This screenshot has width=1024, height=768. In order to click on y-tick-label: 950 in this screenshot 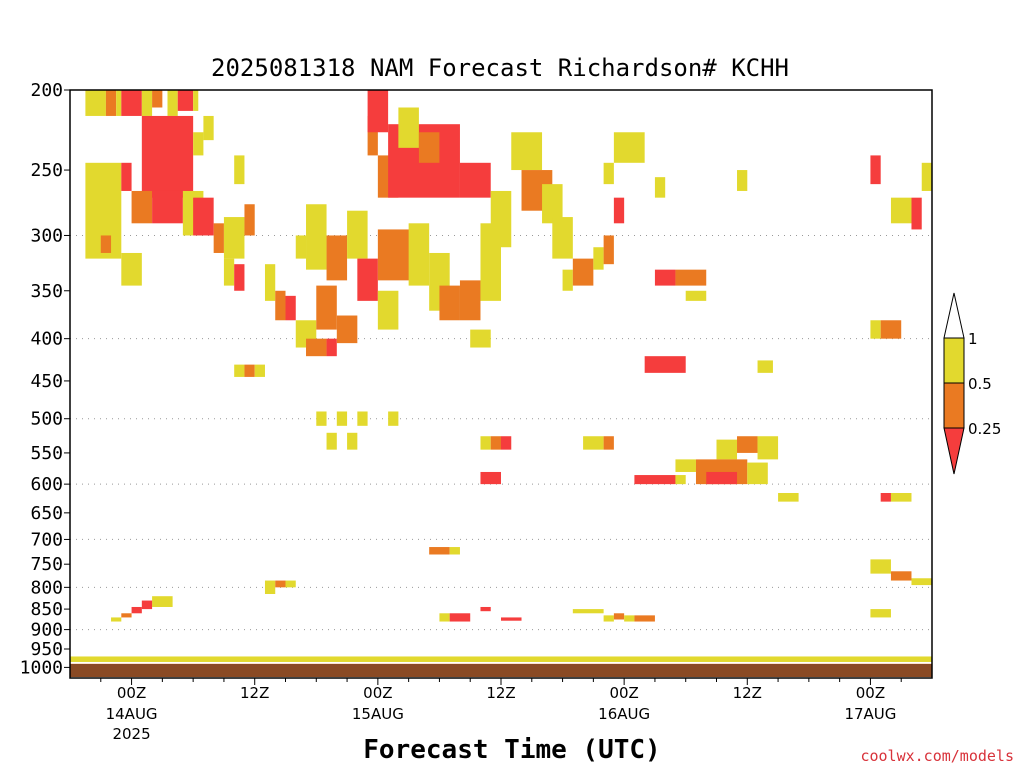, I will do `click(46, 649)`.